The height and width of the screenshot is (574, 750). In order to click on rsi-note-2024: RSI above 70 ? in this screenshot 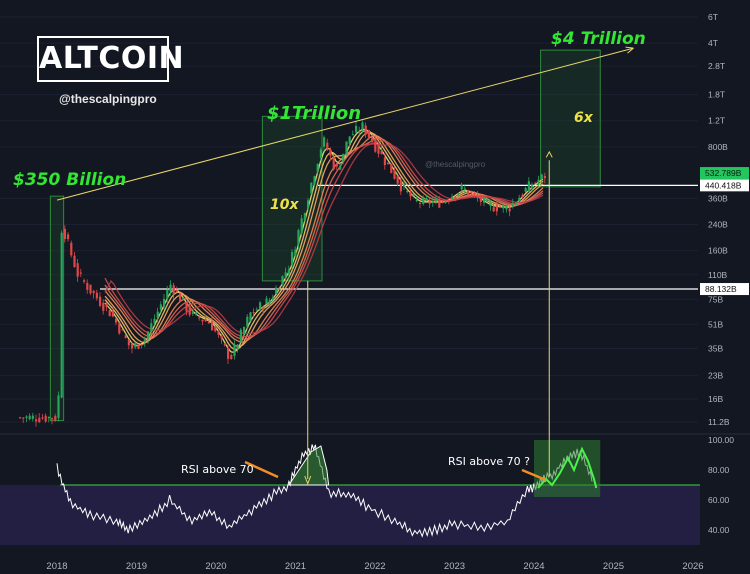, I will do `click(489, 461)`.